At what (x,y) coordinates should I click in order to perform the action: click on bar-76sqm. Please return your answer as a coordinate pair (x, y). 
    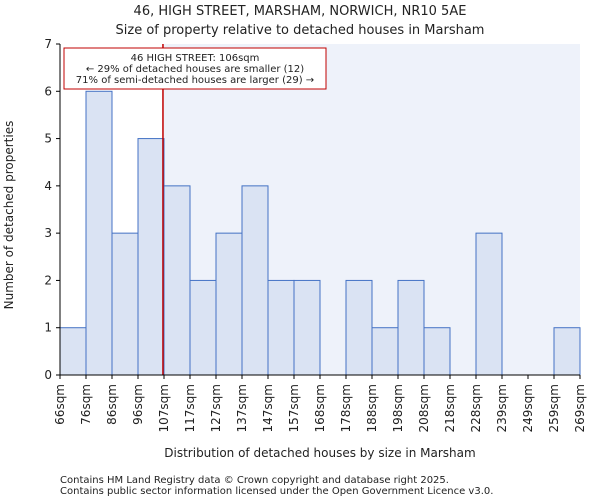
    Looking at the image, I should click on (99, 233).